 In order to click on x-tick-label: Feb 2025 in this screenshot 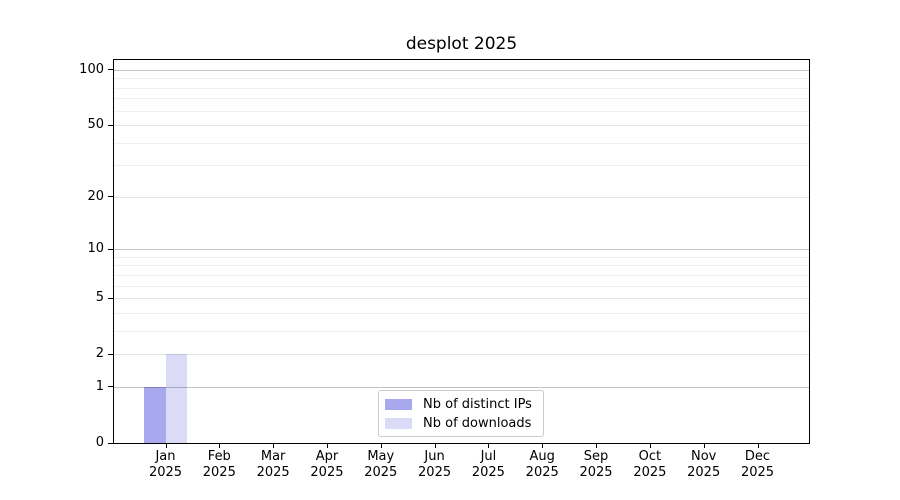, I will do `click(219, 464)`.